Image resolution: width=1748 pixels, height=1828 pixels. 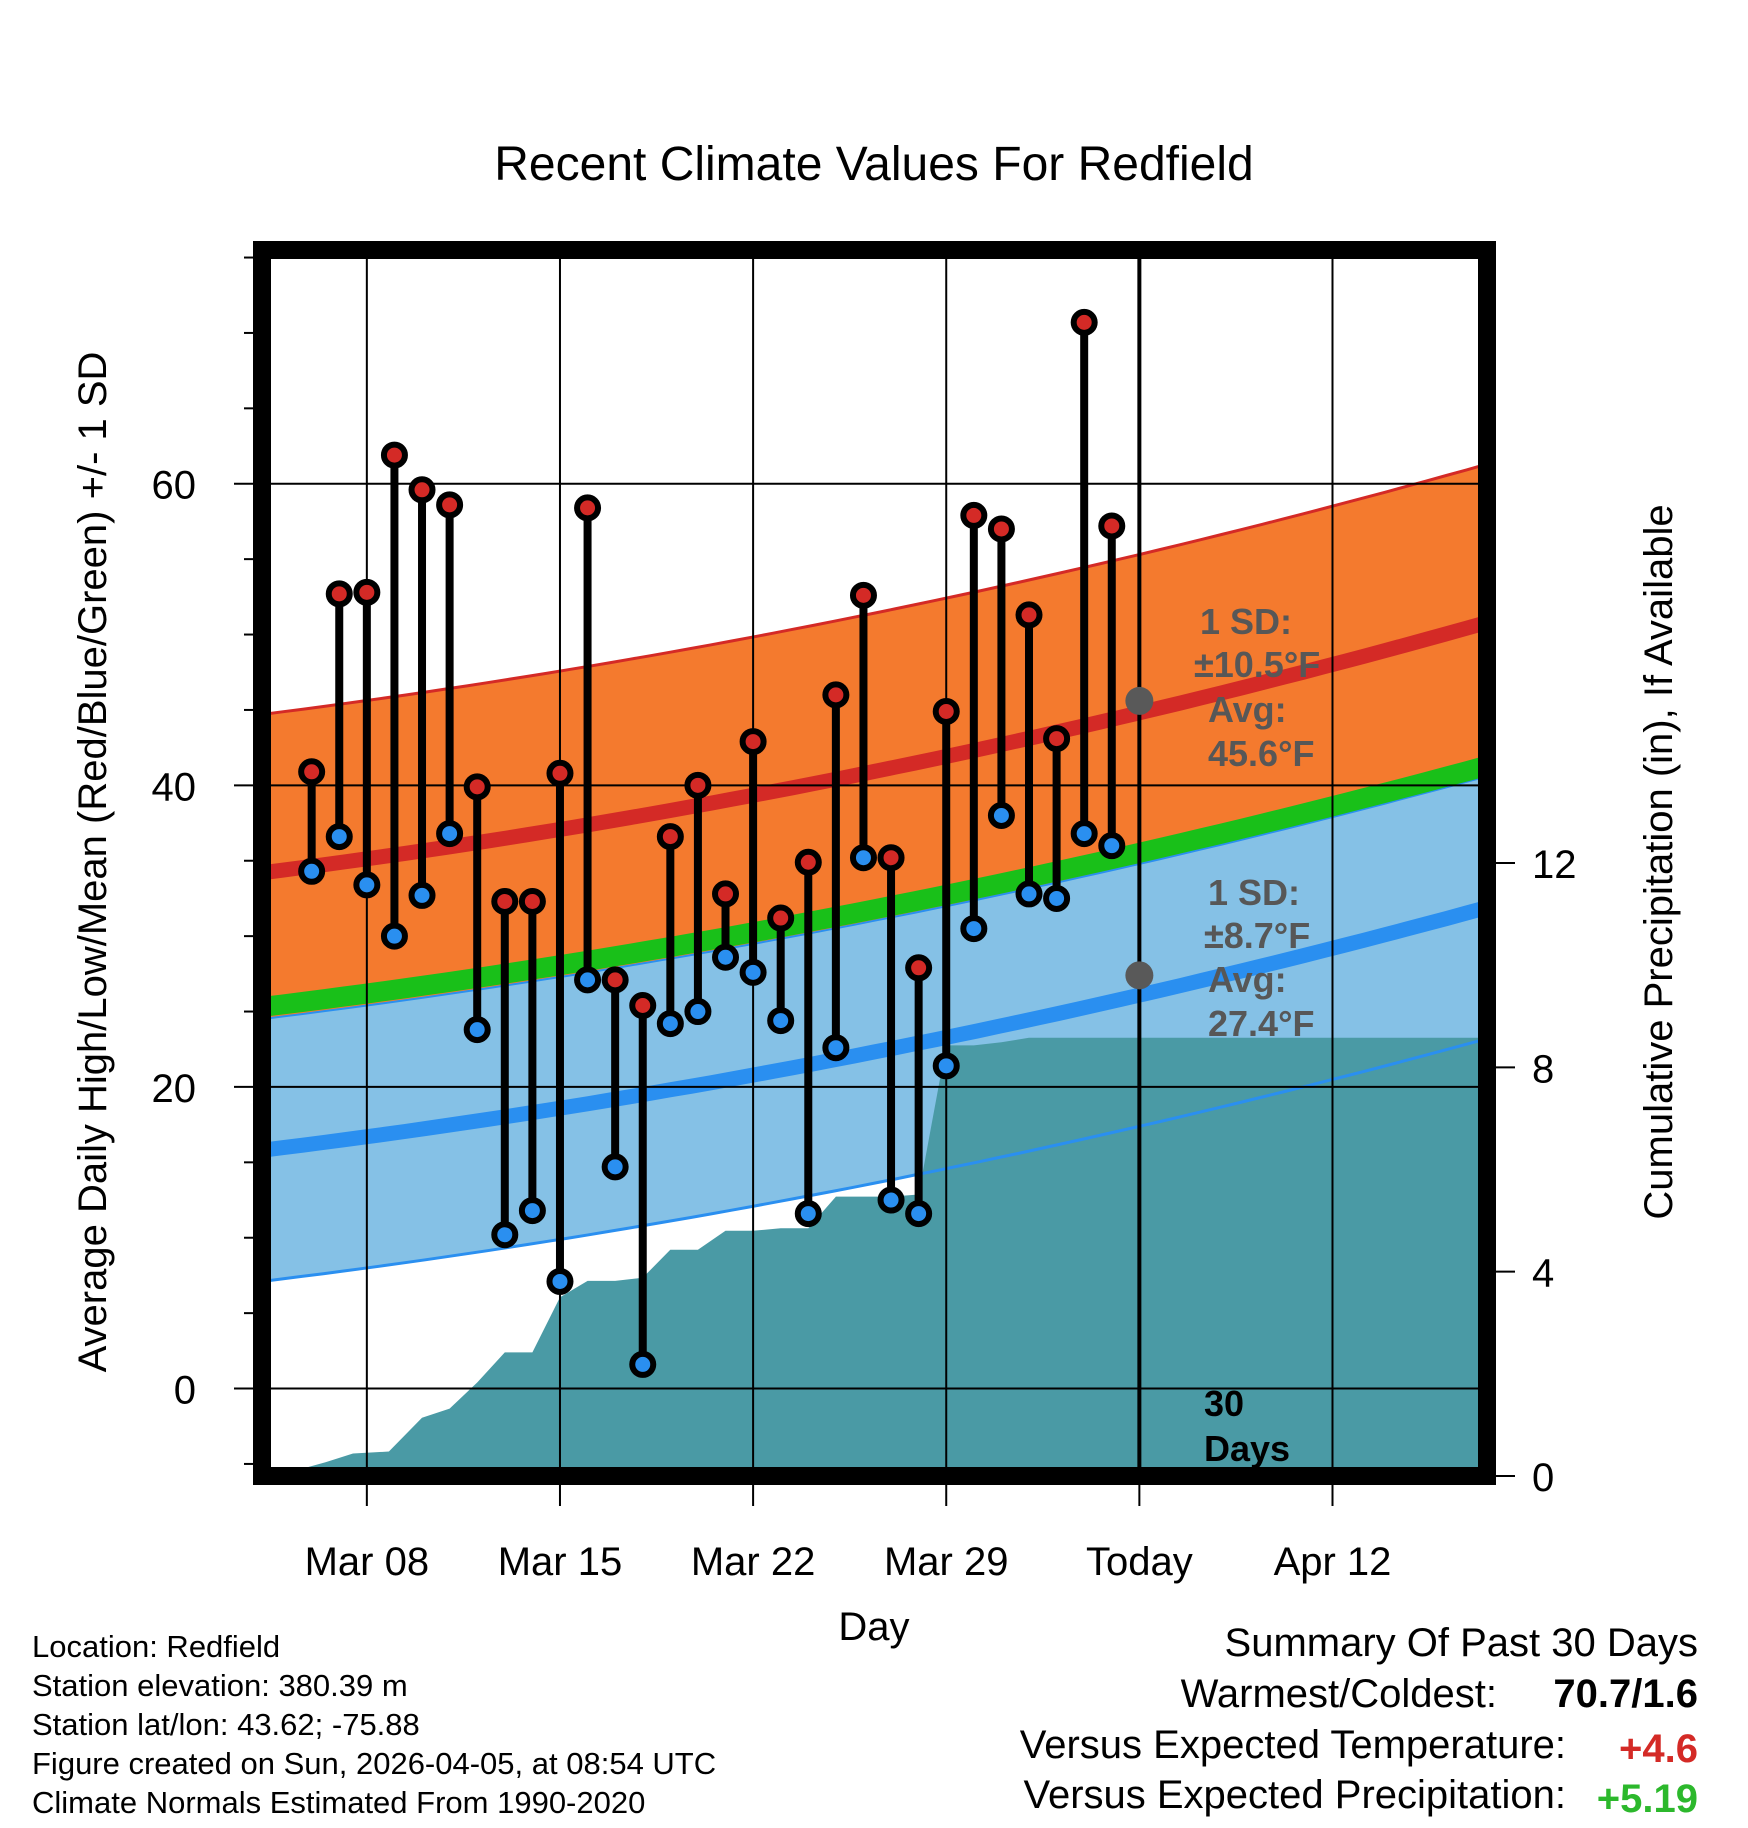 I want to click on x-tick-label: Mar 29, so click(x=946, y=1562).